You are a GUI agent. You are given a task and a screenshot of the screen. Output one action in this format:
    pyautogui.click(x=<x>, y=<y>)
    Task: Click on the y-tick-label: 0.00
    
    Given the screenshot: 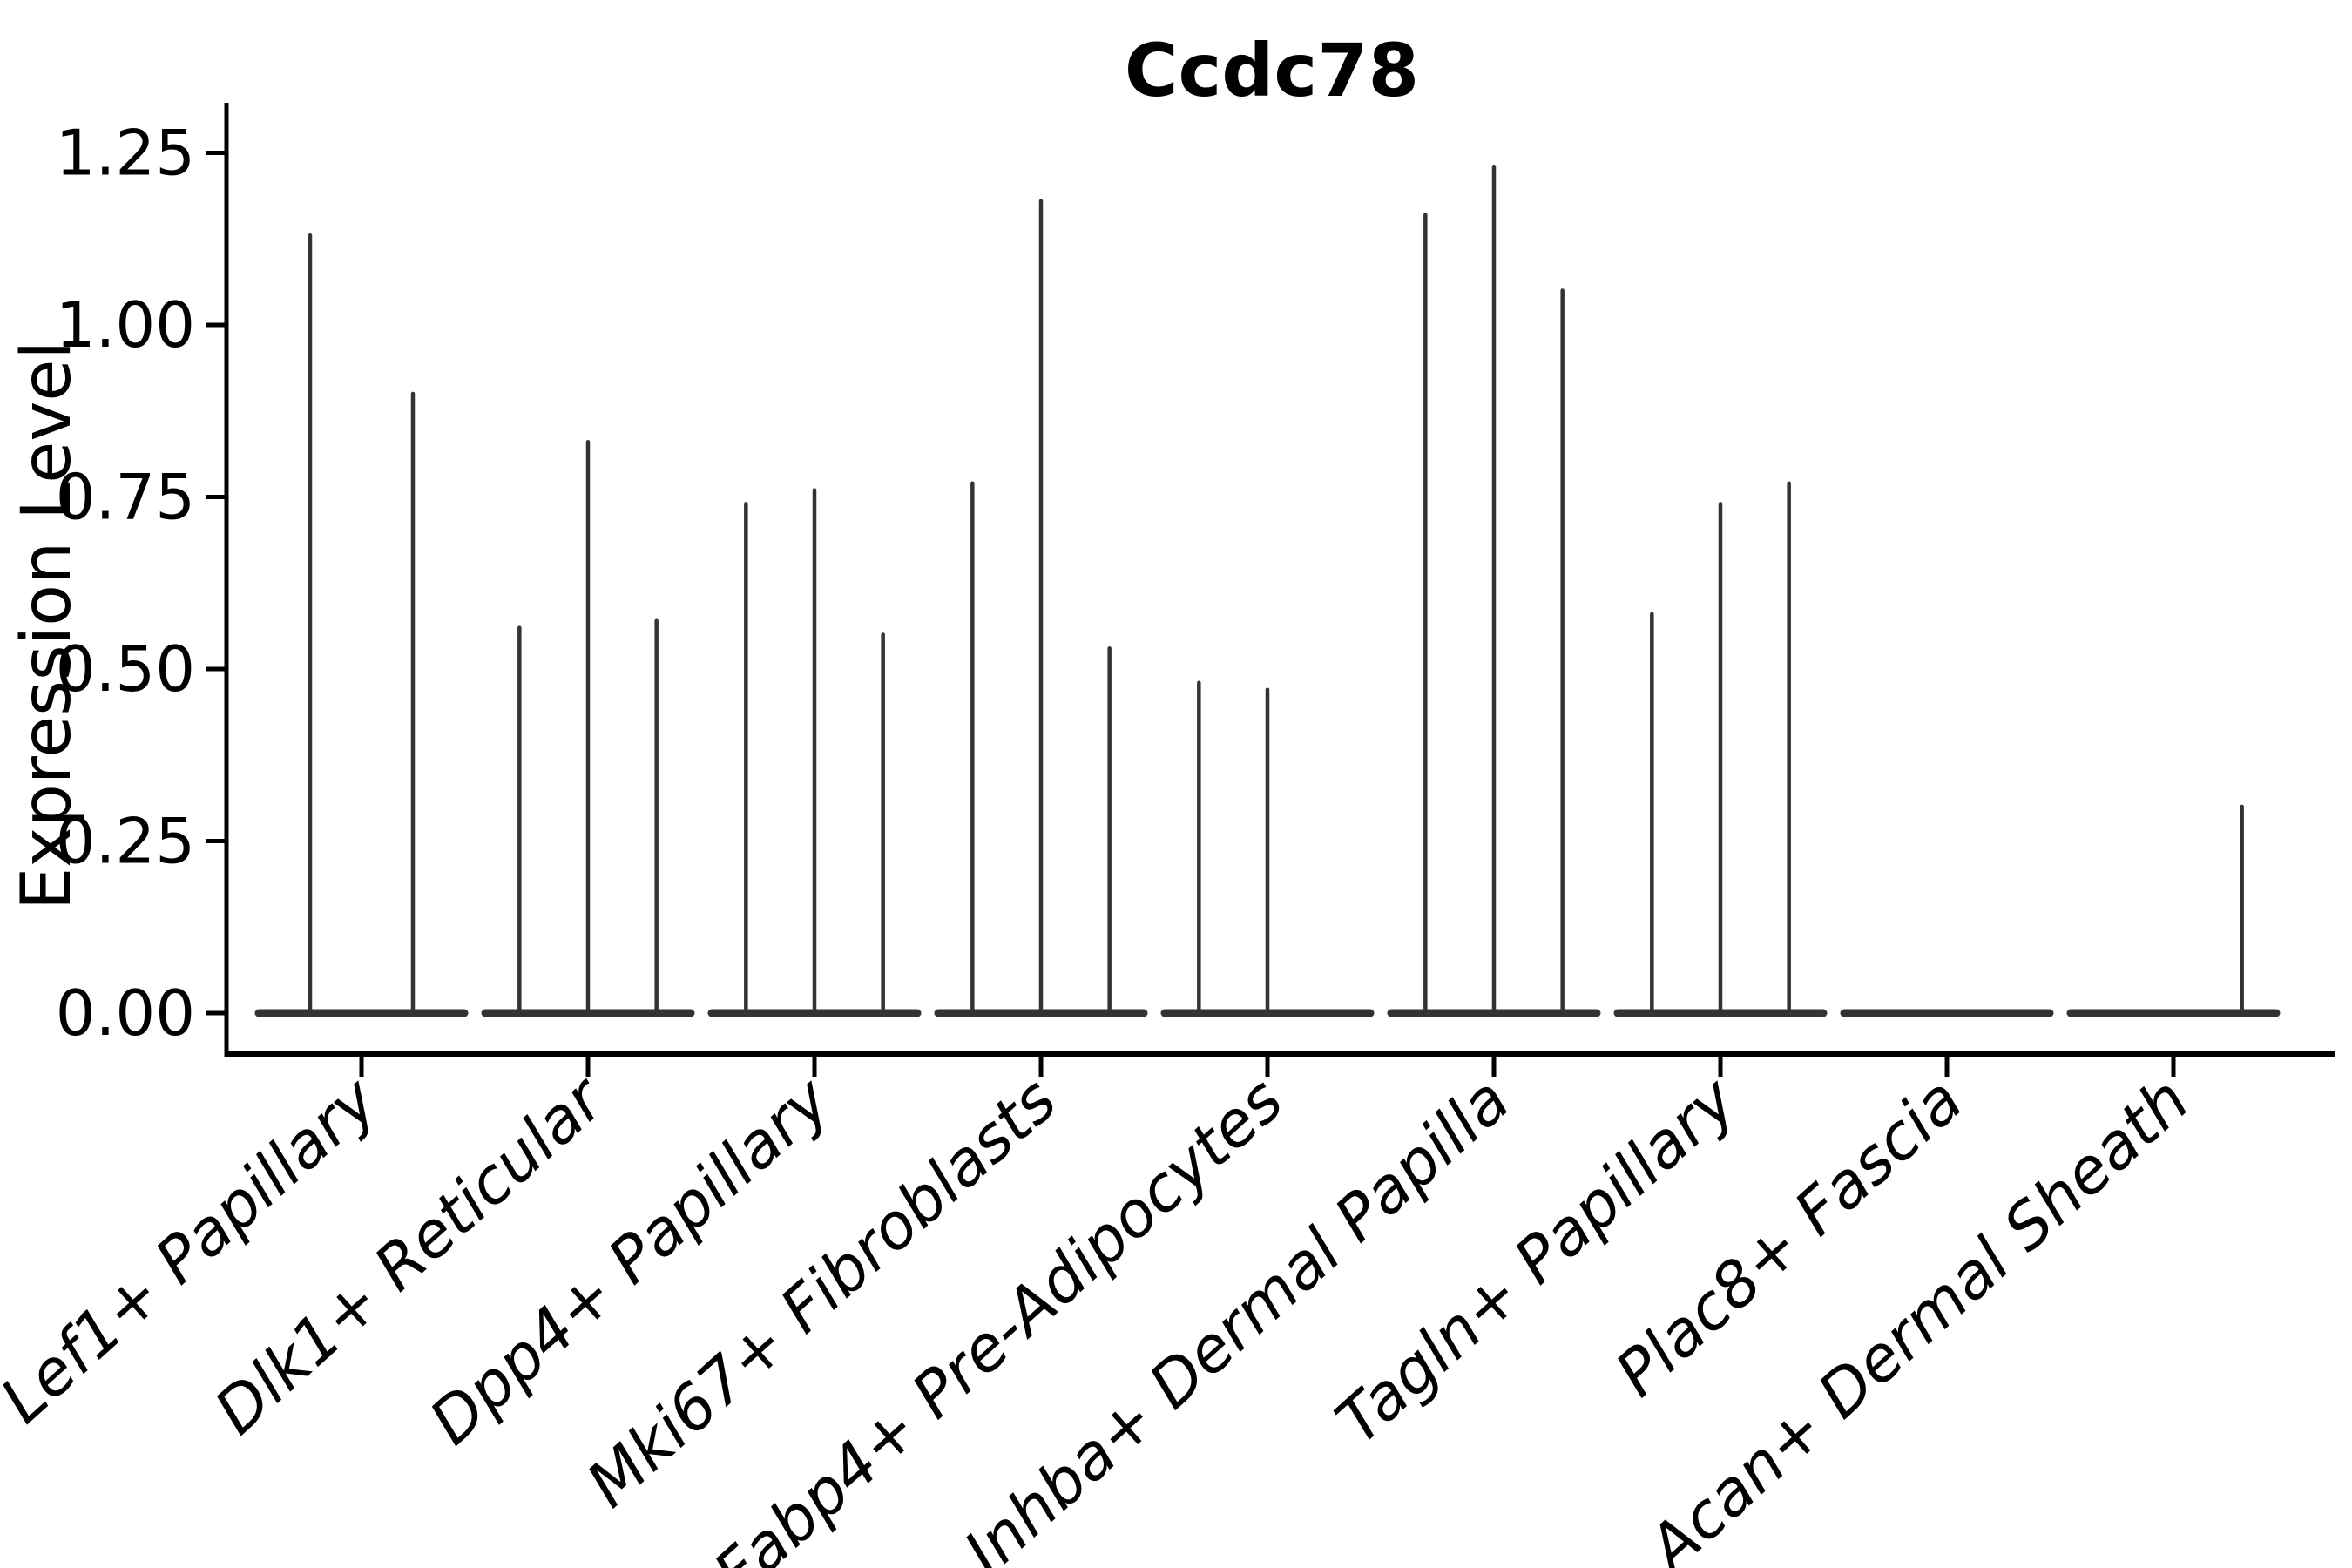 What is the action you would take?
    pyautogui.click(x=125, y=1014)
    